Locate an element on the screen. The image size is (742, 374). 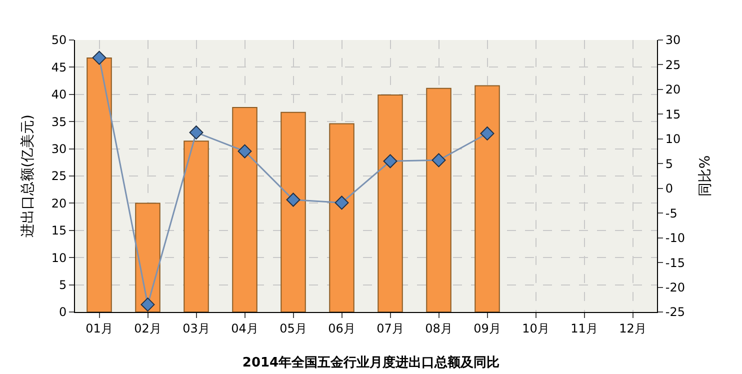
x-tick-label: 04月 is located at coordinates (244, 328).